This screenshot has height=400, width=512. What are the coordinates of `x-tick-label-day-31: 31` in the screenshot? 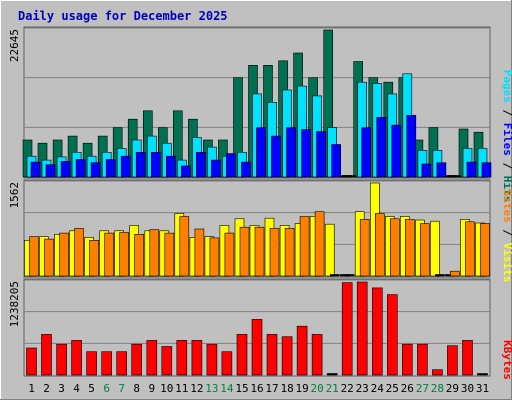 It's located at (482, 388).